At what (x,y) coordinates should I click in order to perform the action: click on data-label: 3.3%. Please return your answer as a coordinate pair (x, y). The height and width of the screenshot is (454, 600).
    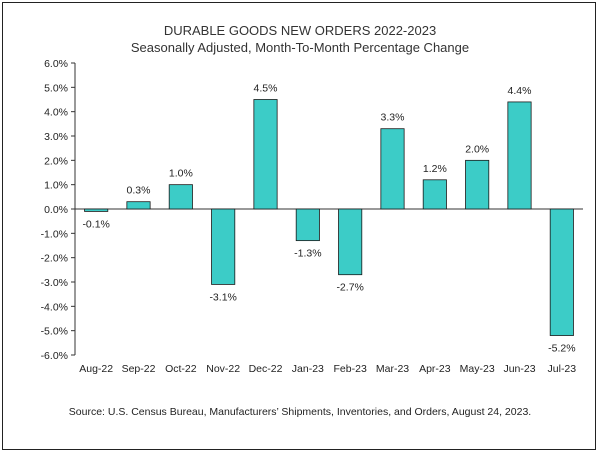
    Looking at the image, I should click on (393, 118).